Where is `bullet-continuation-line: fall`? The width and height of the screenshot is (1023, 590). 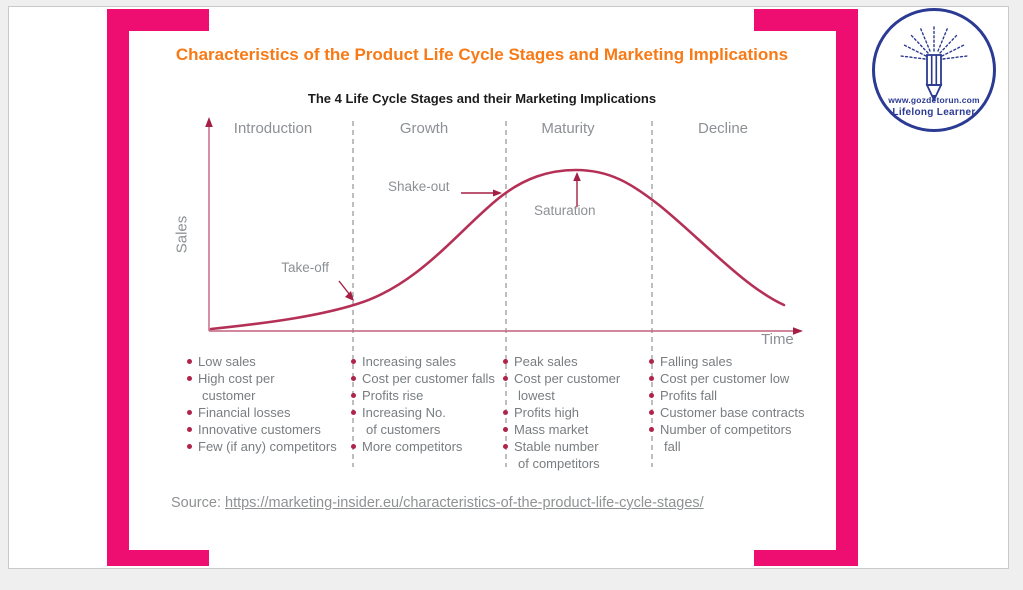 bullet-continuation-line: fall is located at coordinates (672, 446).